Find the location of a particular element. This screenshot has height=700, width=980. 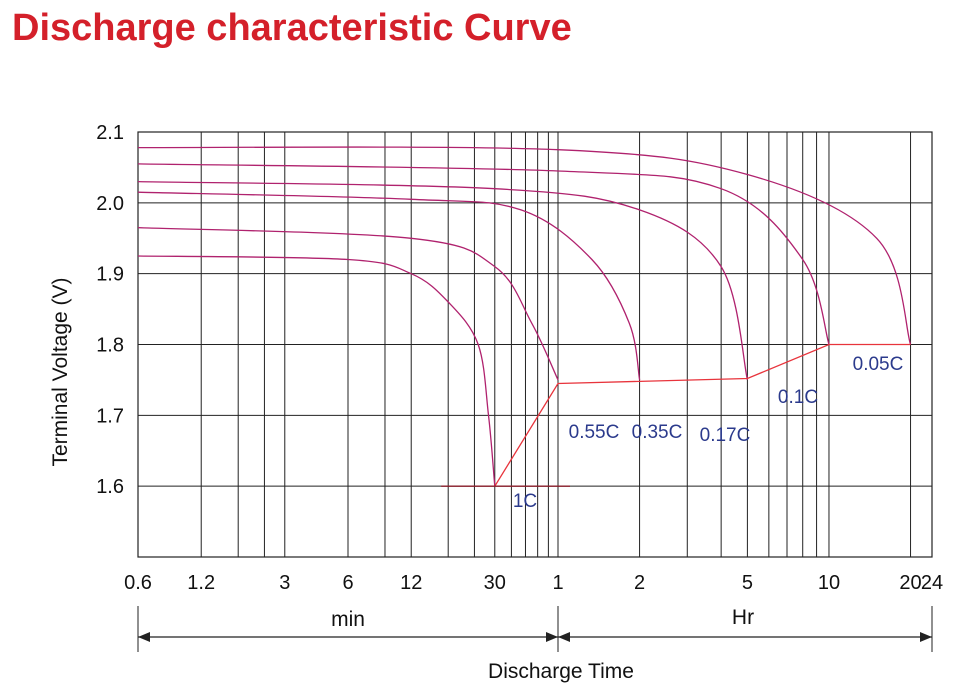

y-tick-label: 1.7 is located at coordinates (110, 416).